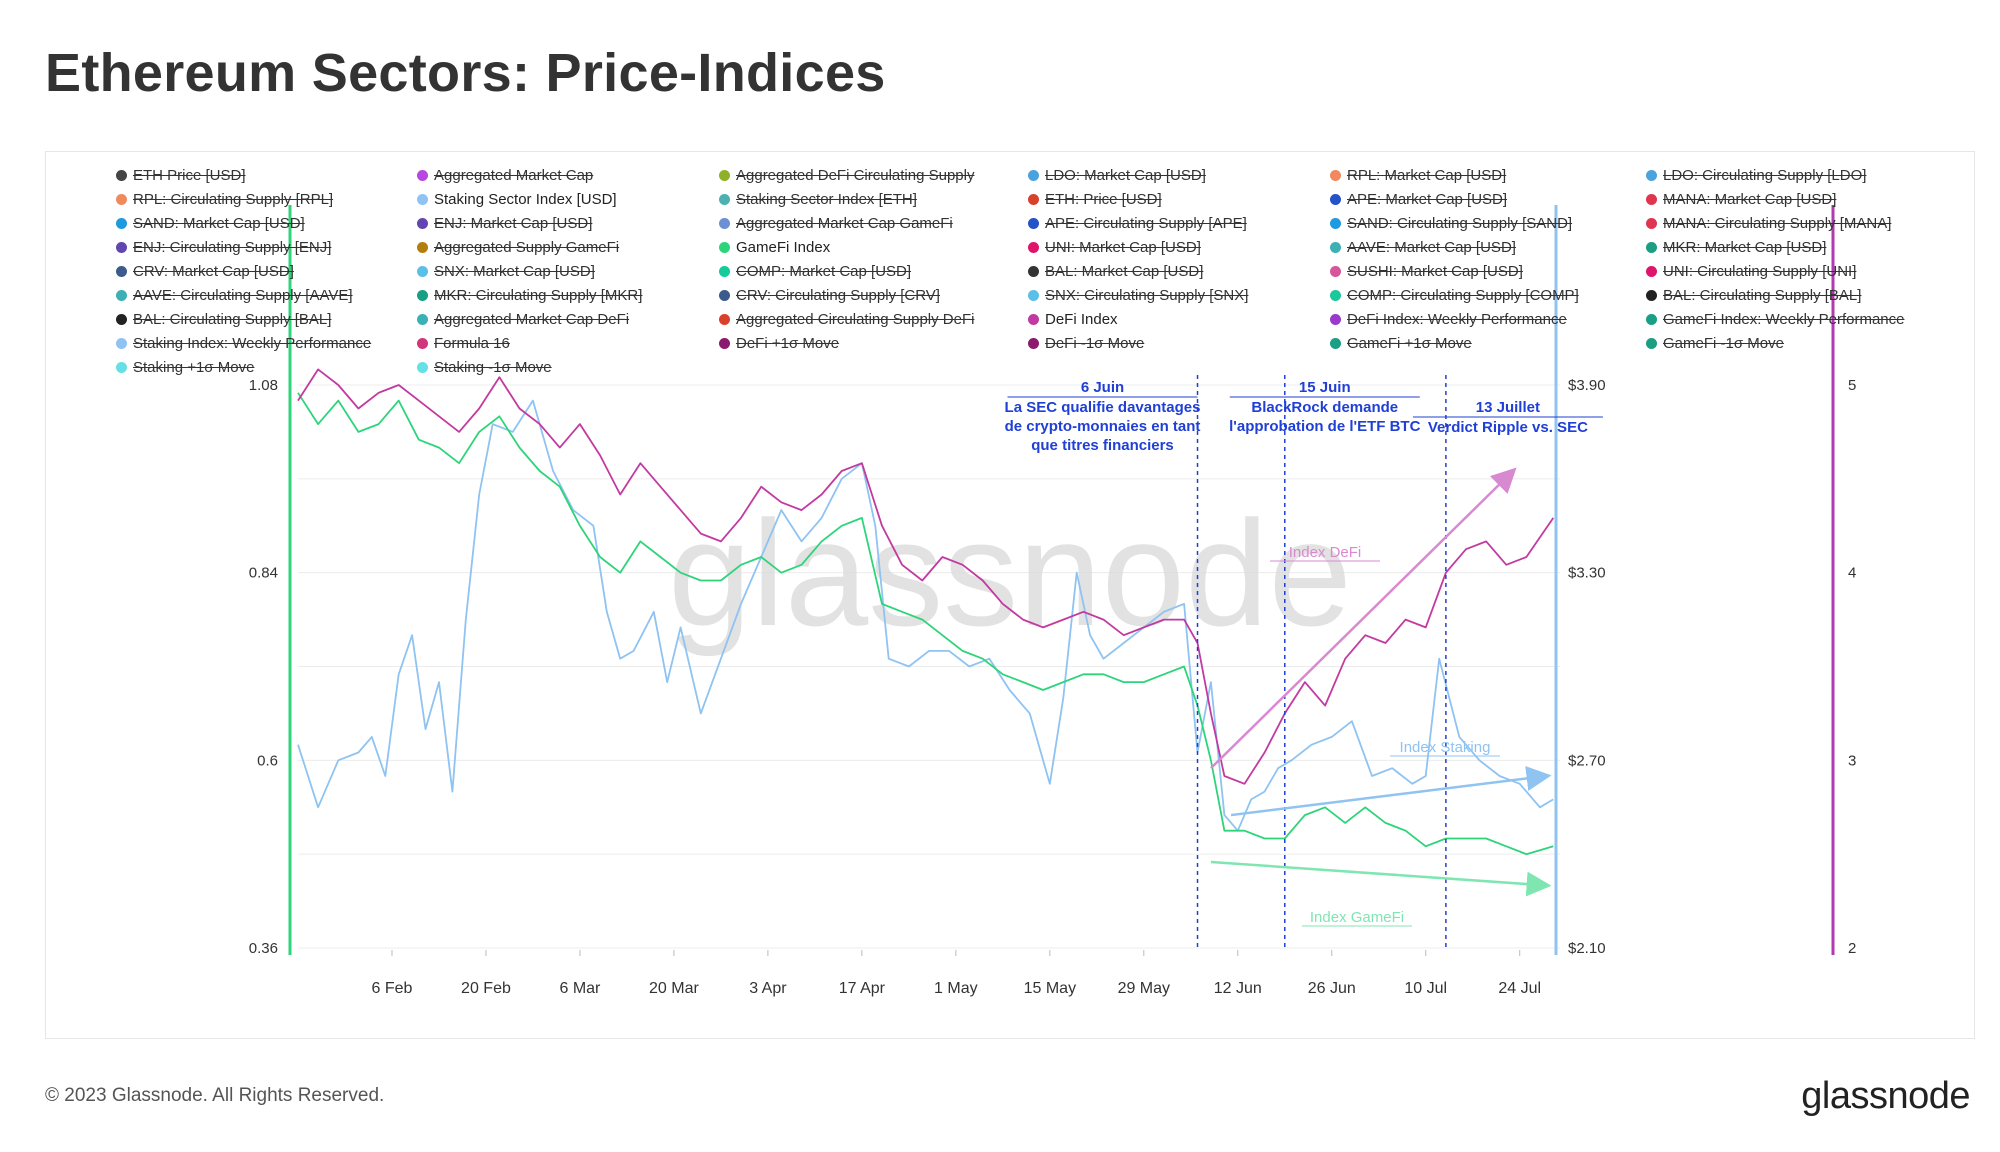 Image resolution: width=2000 pixels, height=1152 pixels. Describe the element at coordinates (1073, 320) in the screenshot. I see `legend-item: DeFi Index` at that location.